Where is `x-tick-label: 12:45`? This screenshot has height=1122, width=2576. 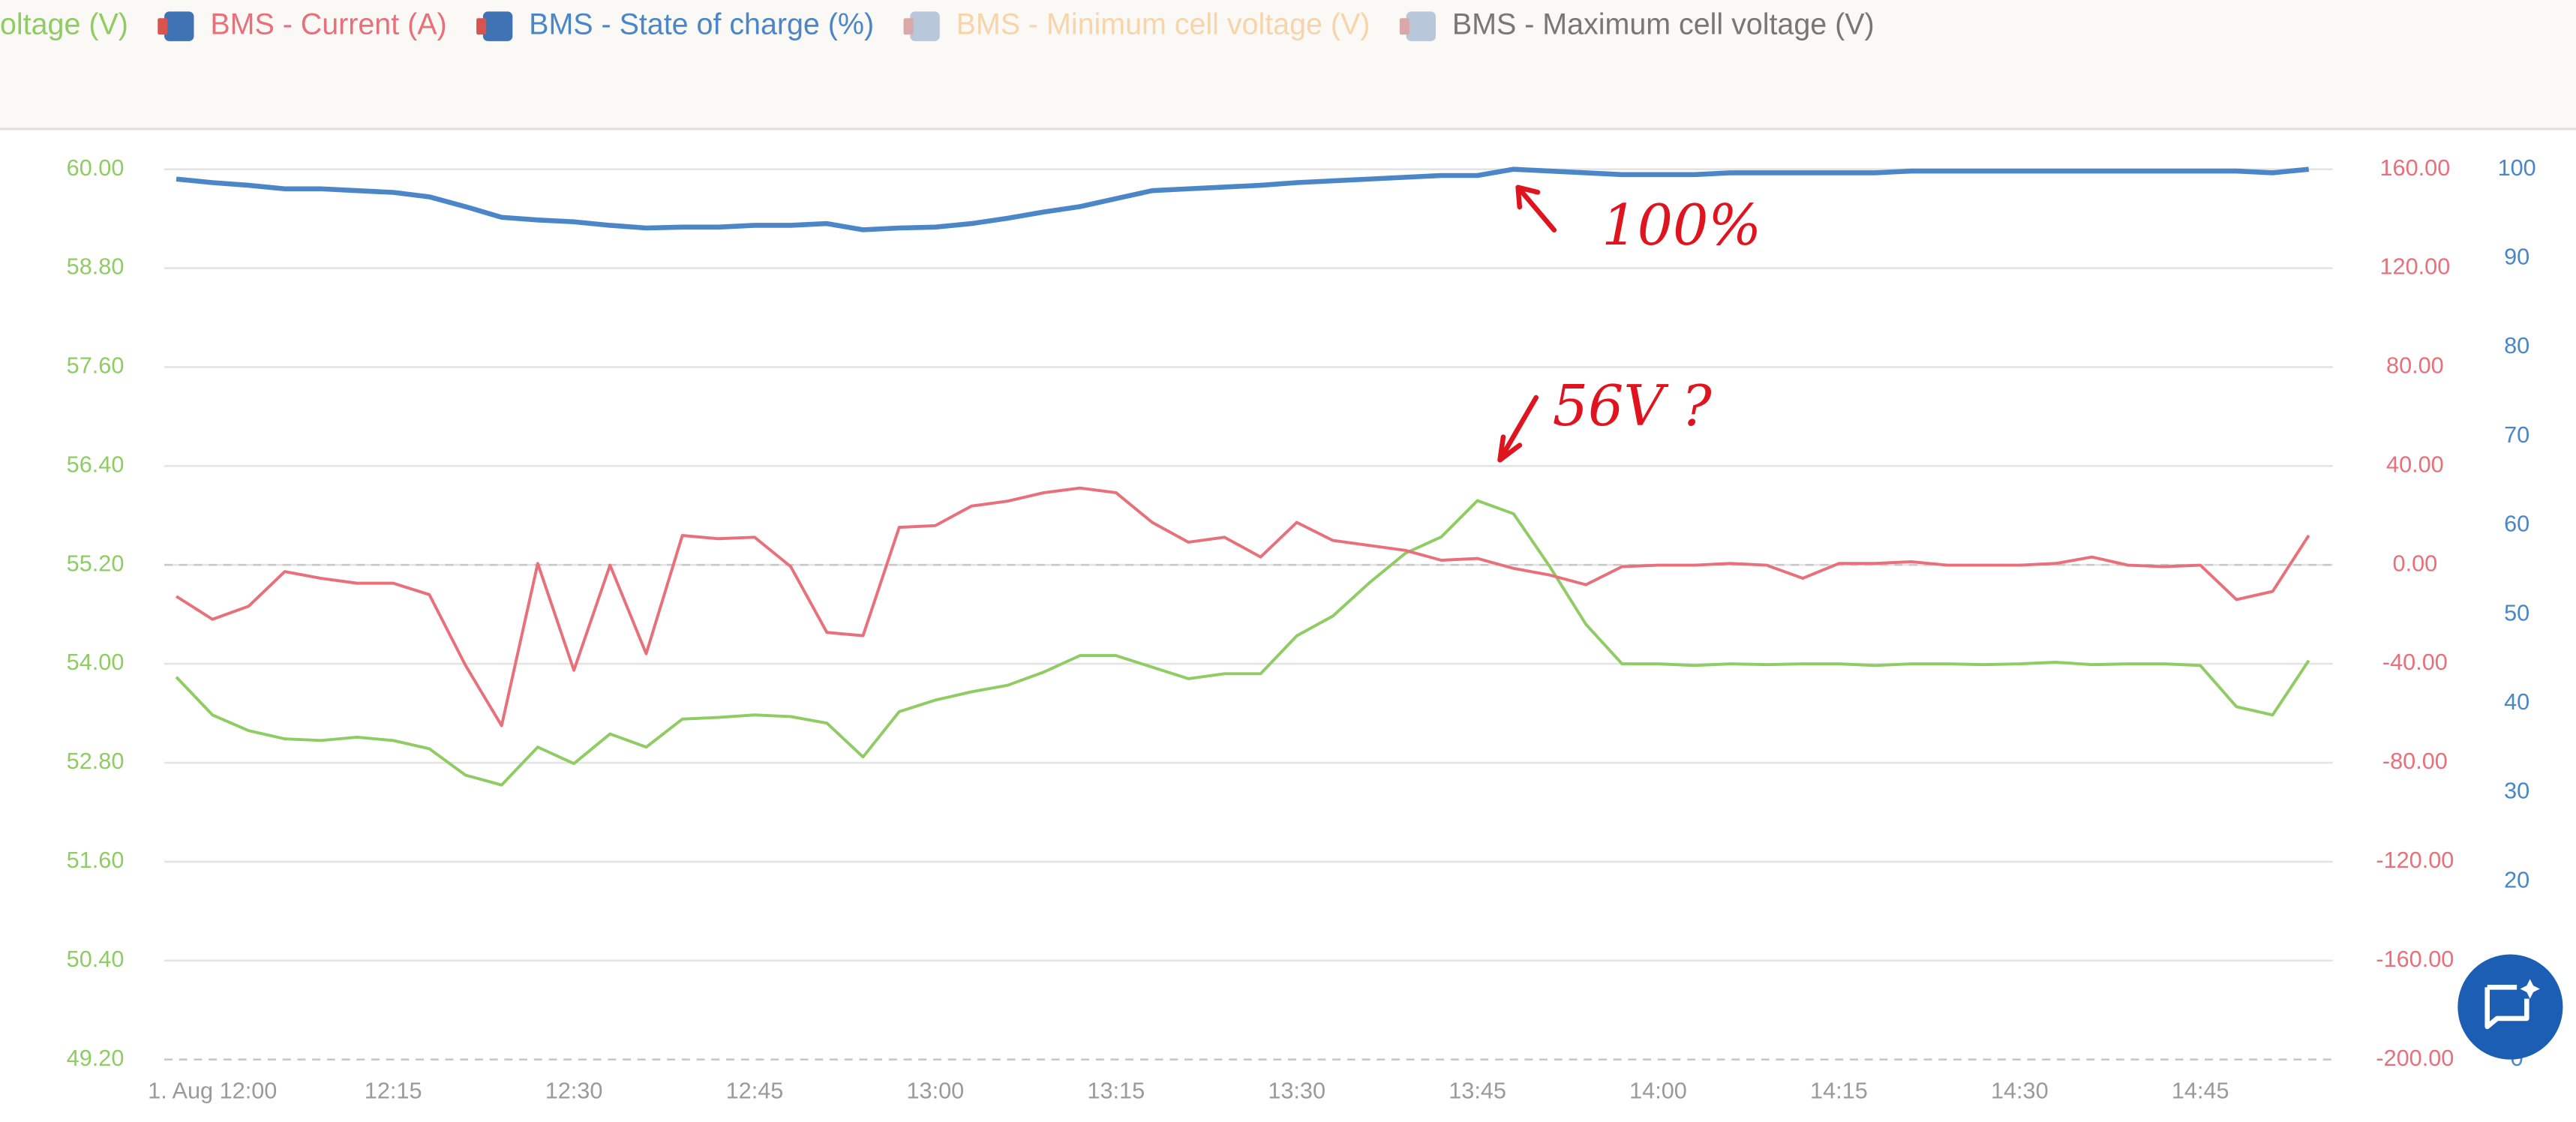 x-tick-label: 12:45 is located at coordinates (755, 1091).